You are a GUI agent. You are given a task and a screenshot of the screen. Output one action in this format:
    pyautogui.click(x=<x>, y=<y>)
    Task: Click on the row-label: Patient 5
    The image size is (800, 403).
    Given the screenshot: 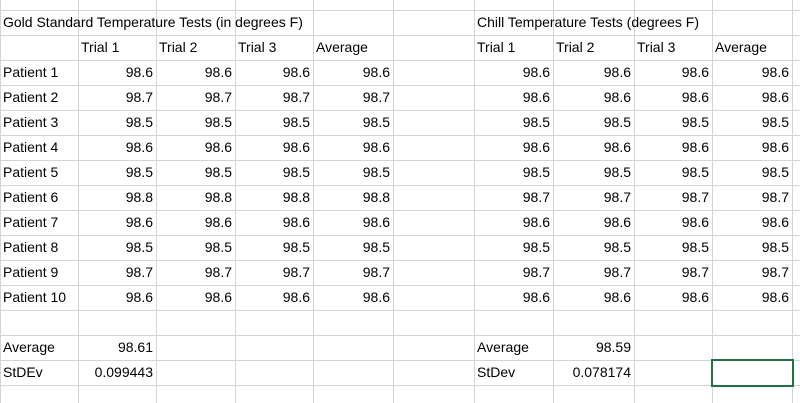 What is the action you would take?
    pyautogui.click(x=31, y=172)
    